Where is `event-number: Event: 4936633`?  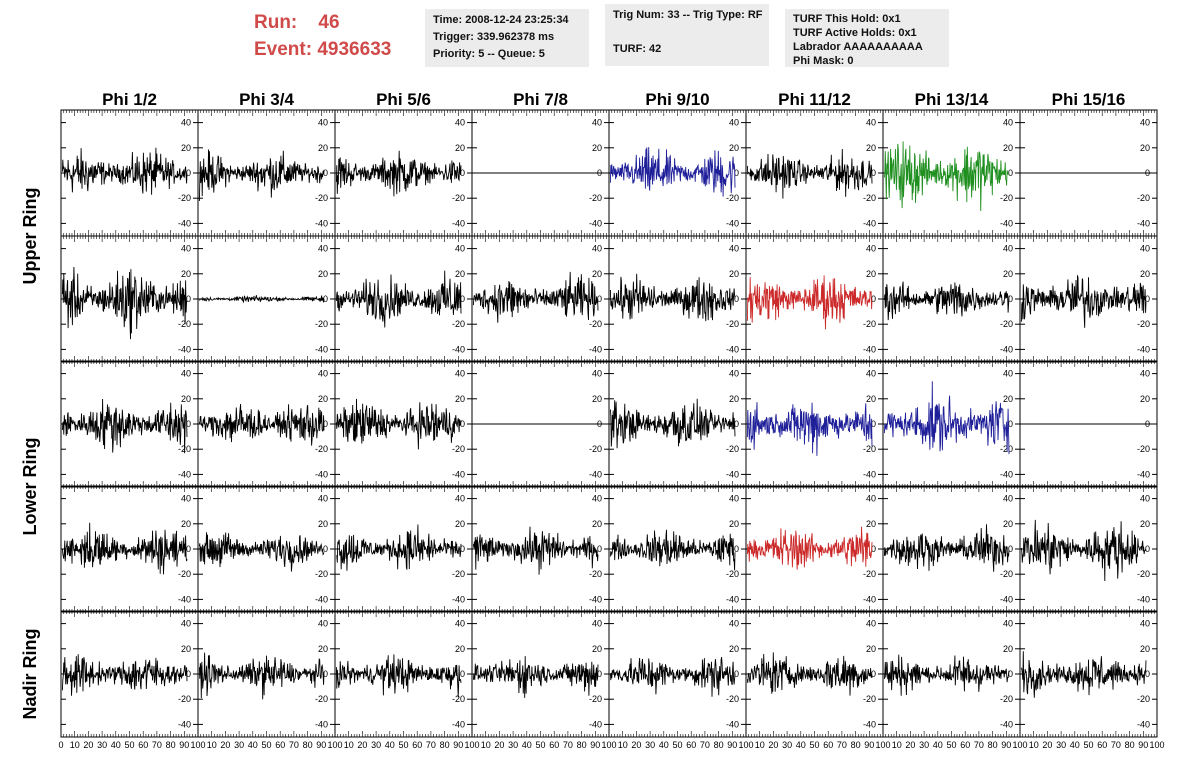
event-number: Event: 4936633 is located at coordinates (322, 50).